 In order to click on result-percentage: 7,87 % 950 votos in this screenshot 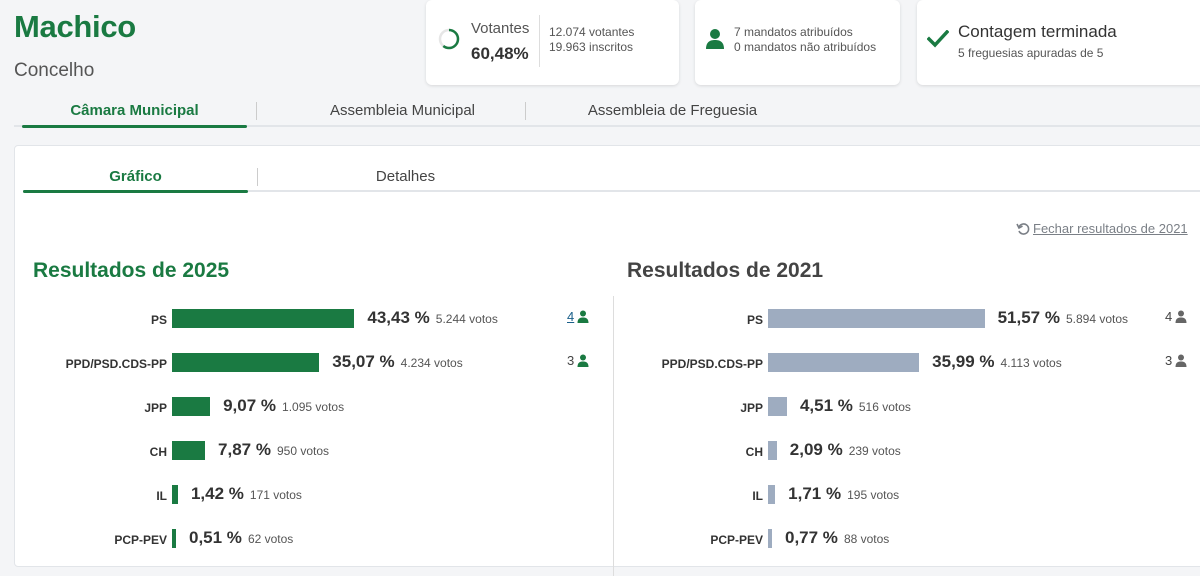, I will do `click(273, 450)`.